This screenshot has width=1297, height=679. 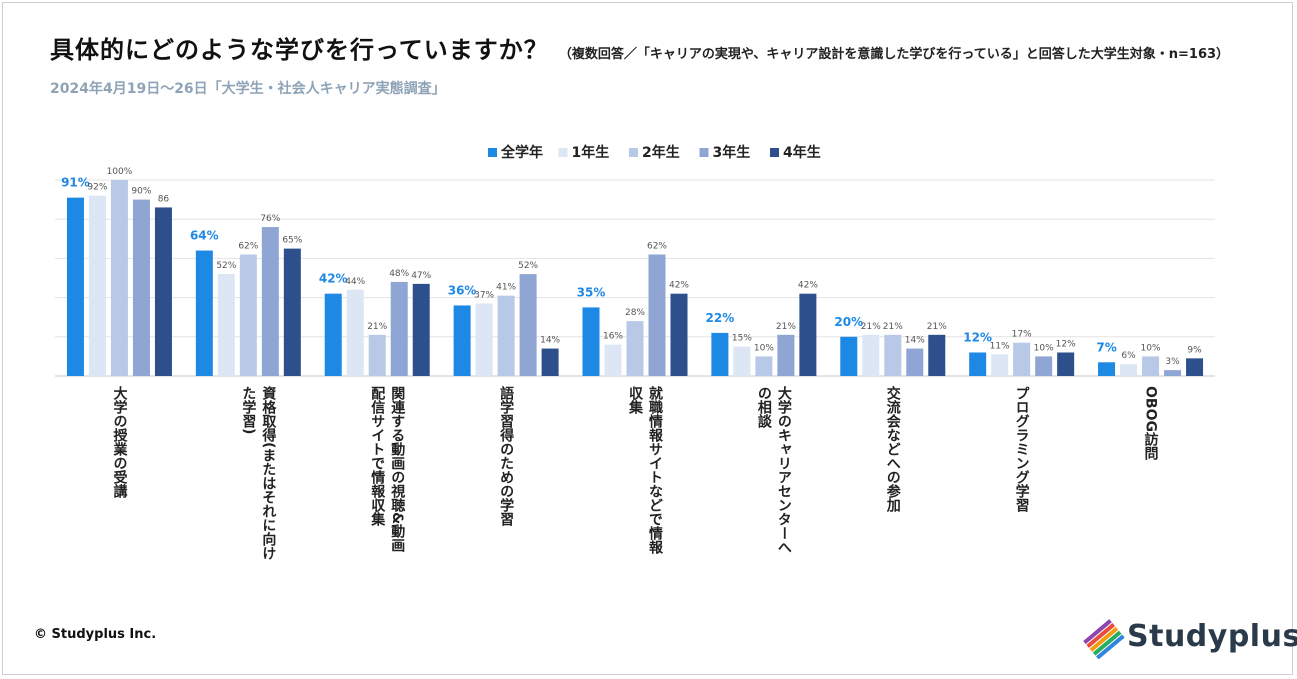 What do you see at coordinates (1000, 346) in the screenshot?
I see `data-label-8-2: 11%` at bounding box center [1000, 346].